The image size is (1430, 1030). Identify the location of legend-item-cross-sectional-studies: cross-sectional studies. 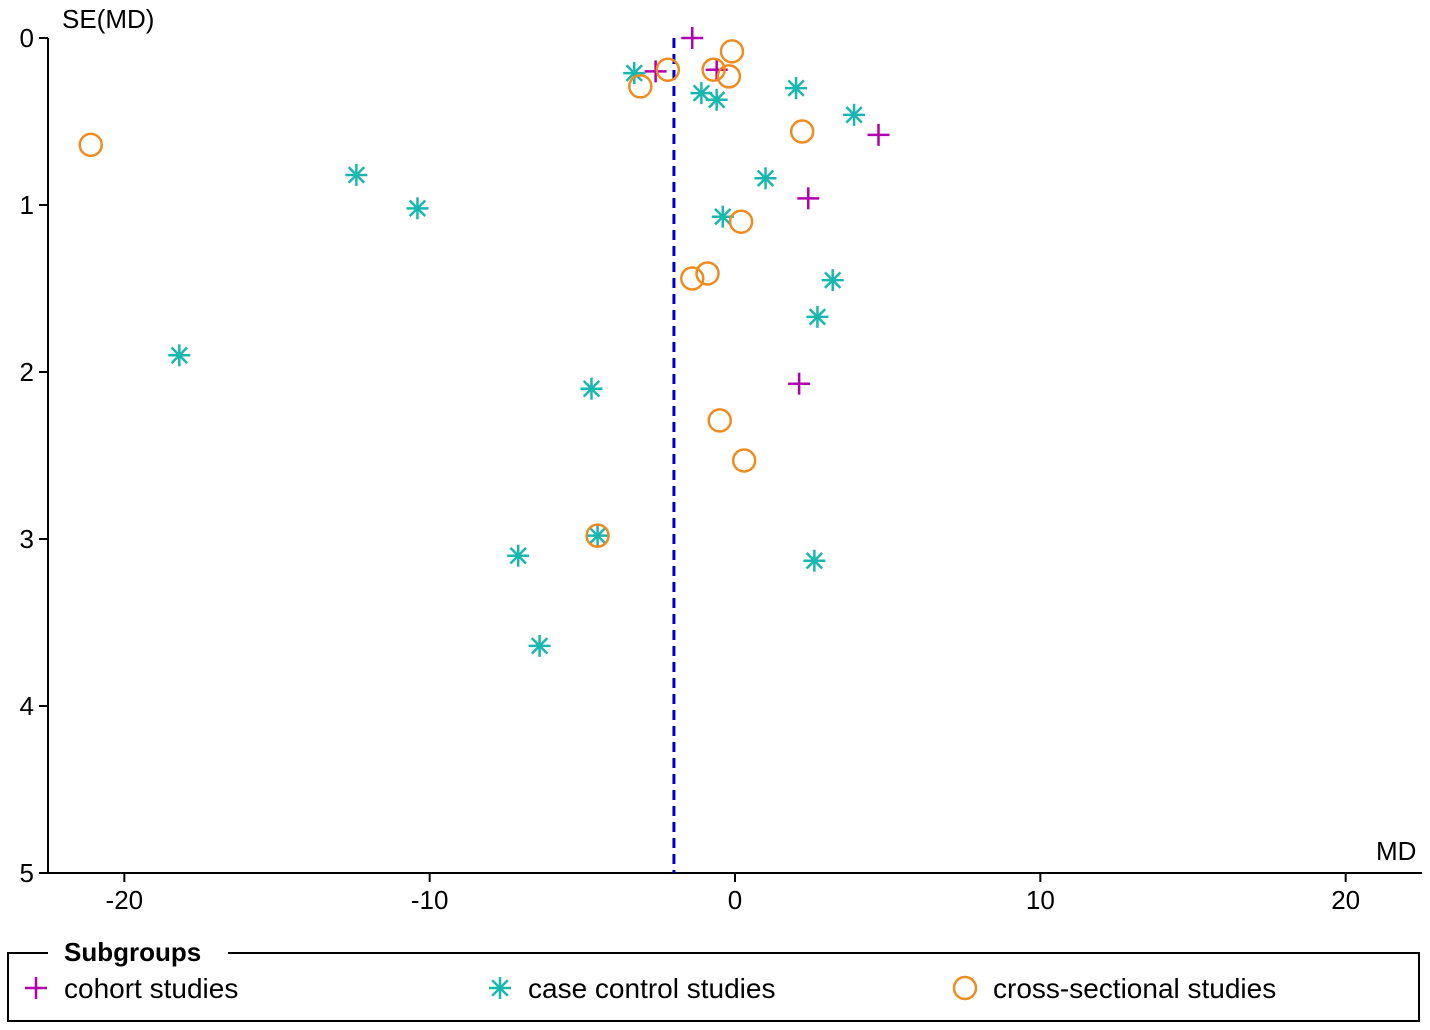
(1114, 988).